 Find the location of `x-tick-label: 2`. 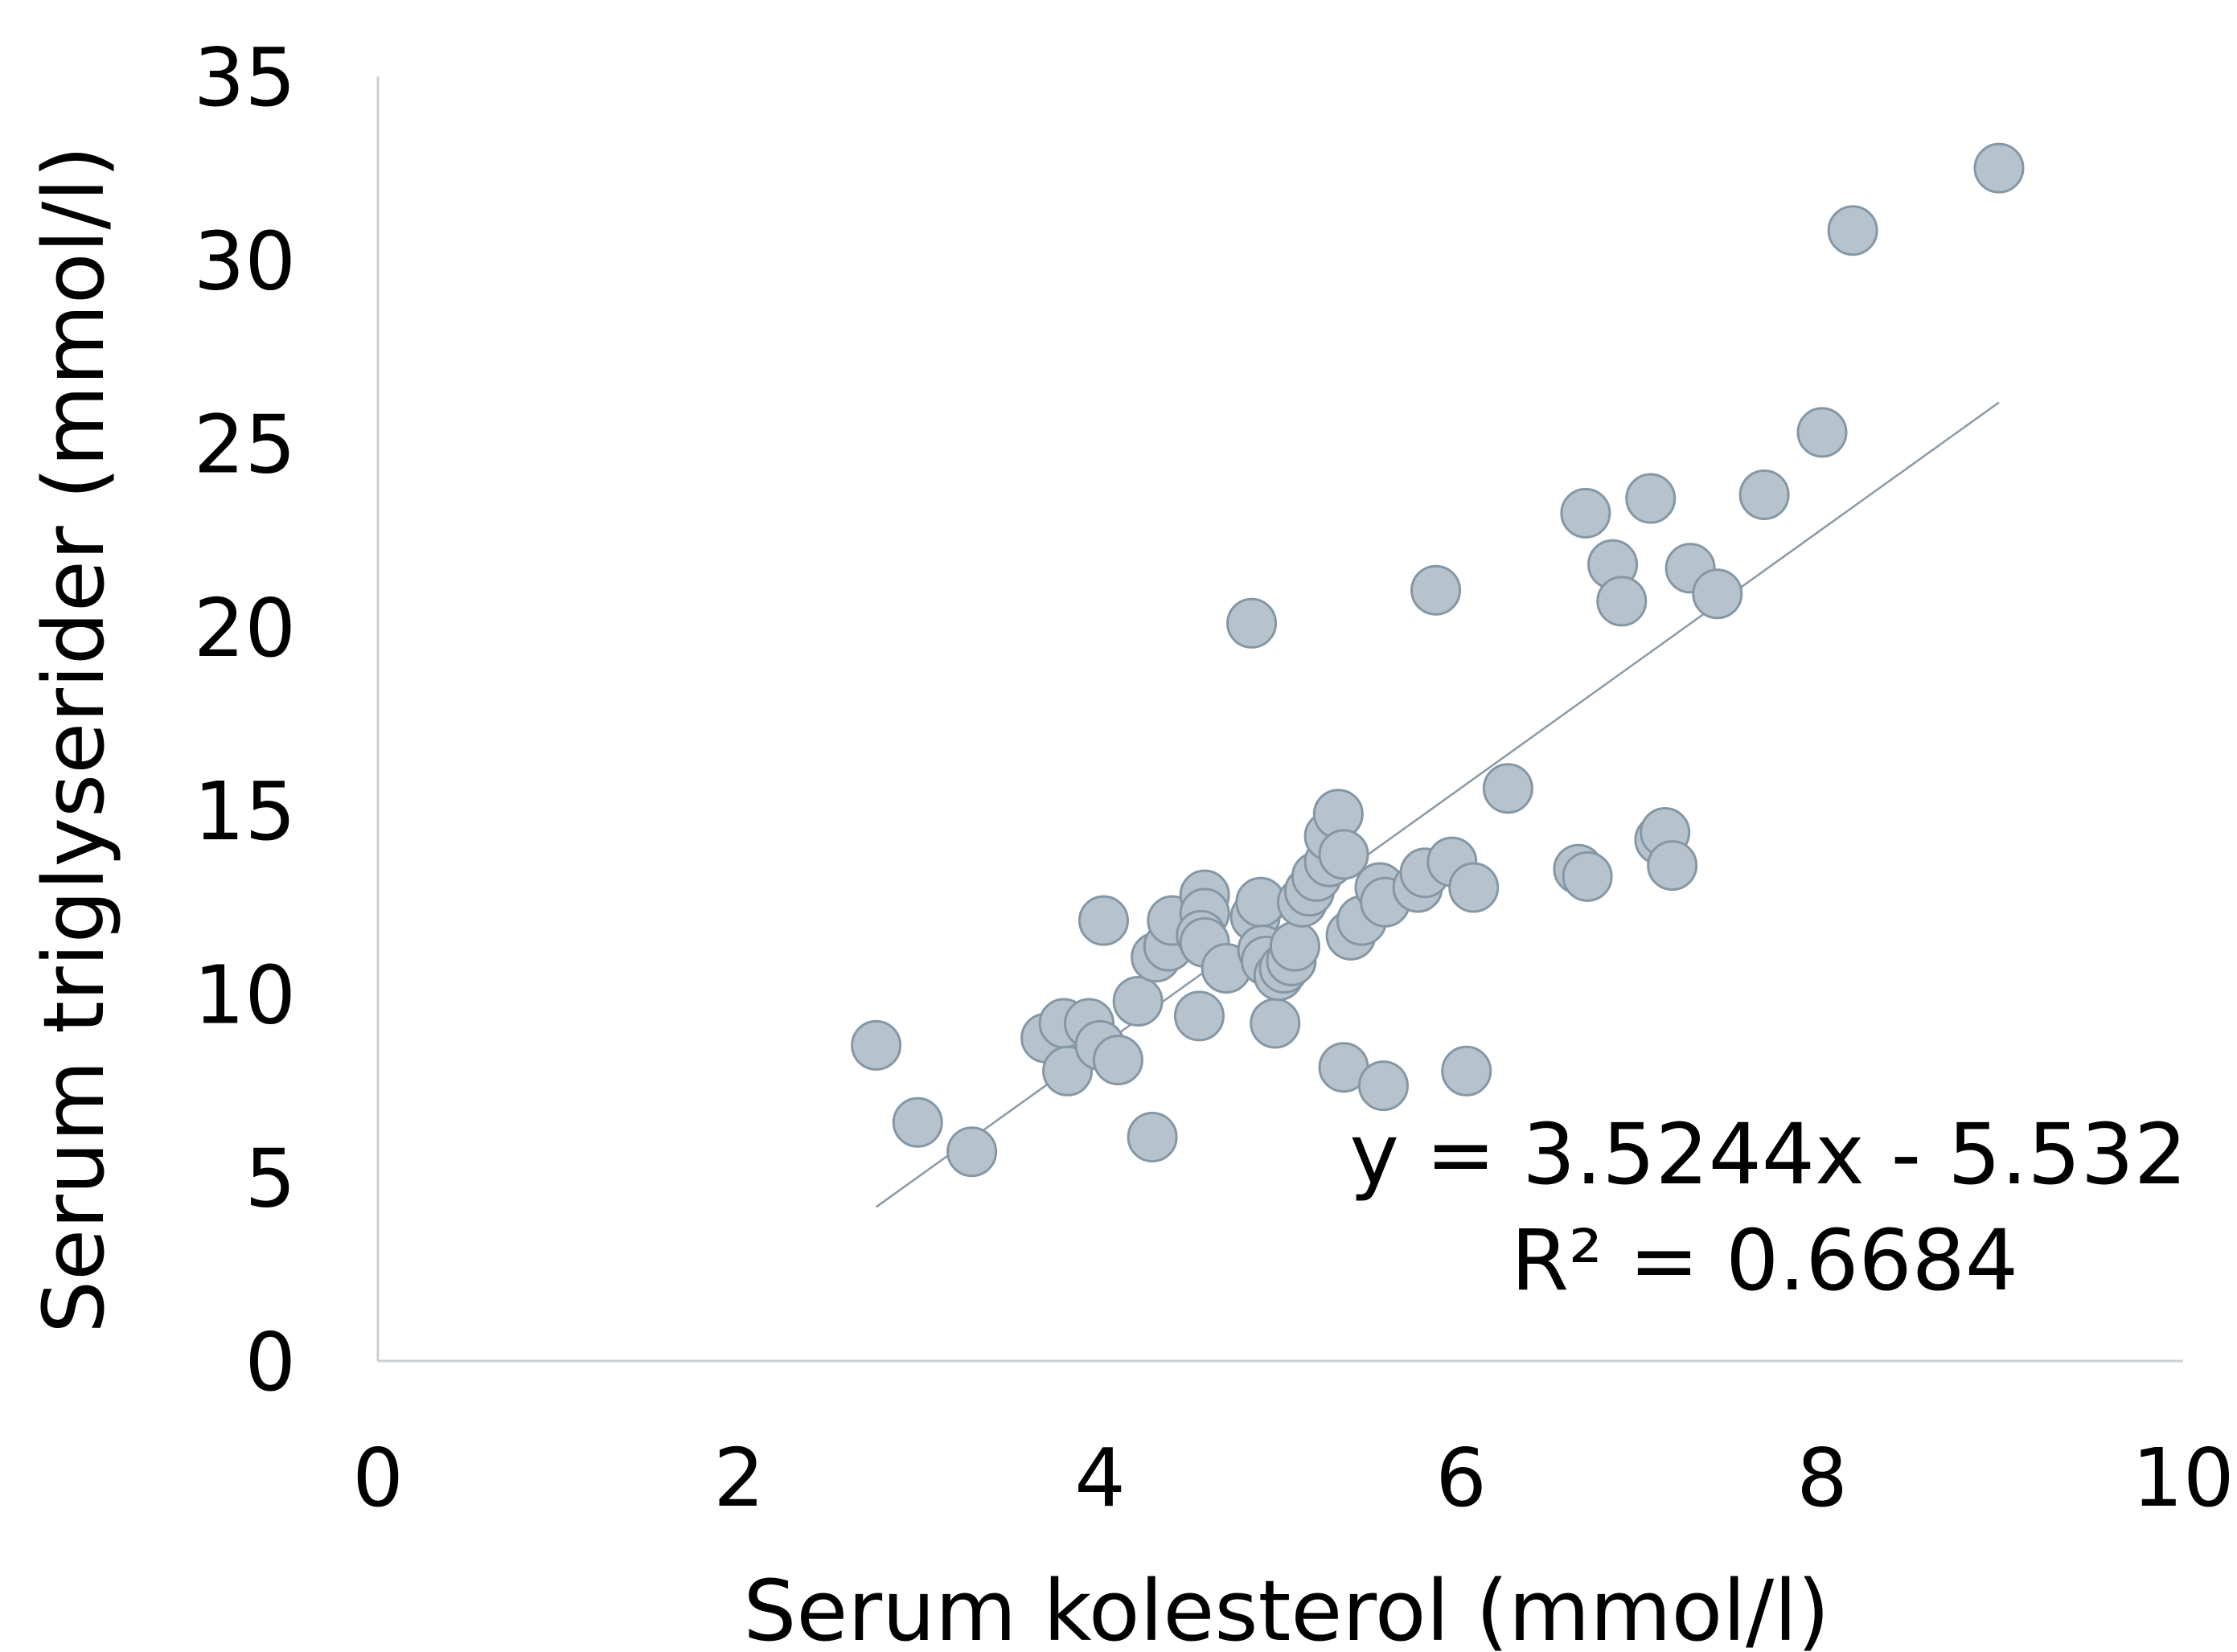

x-tick-label: 2 is located at coordinates (739, 1478).